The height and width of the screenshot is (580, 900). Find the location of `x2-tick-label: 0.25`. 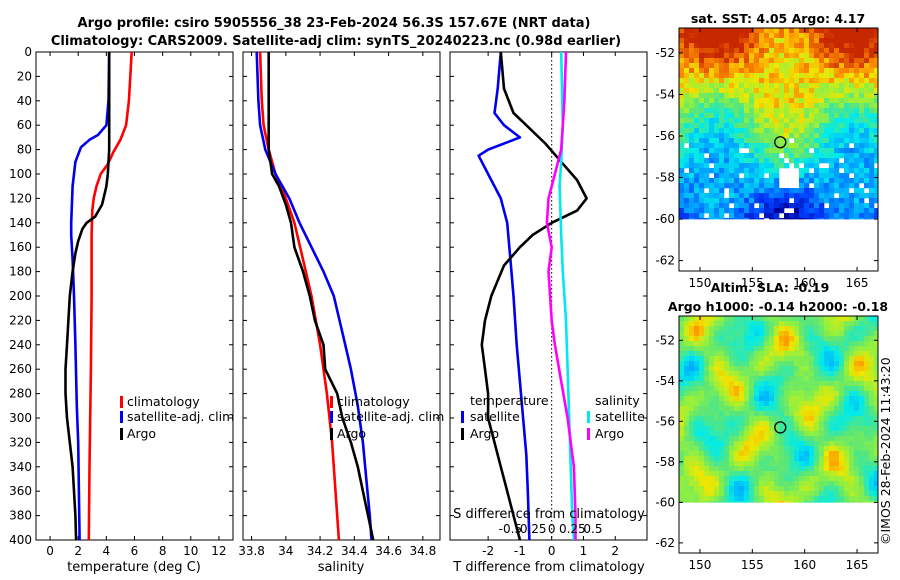

x2-tick-label: 0.25 is located at coordinates (572, 529).